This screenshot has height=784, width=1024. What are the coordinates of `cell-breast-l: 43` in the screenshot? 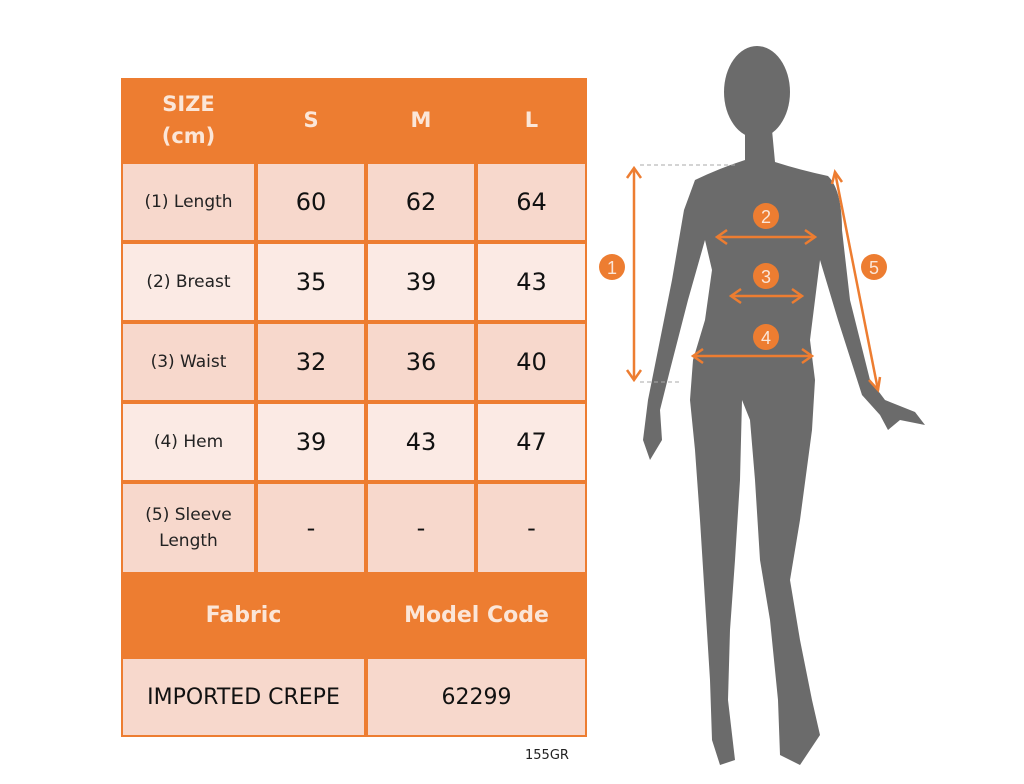 It's located at (531, 282).